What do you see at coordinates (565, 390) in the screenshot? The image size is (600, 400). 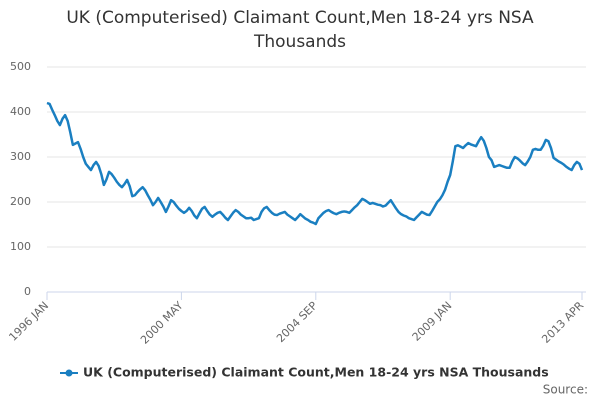 I see `source-label: Source:` at bounding box center [565, 390].